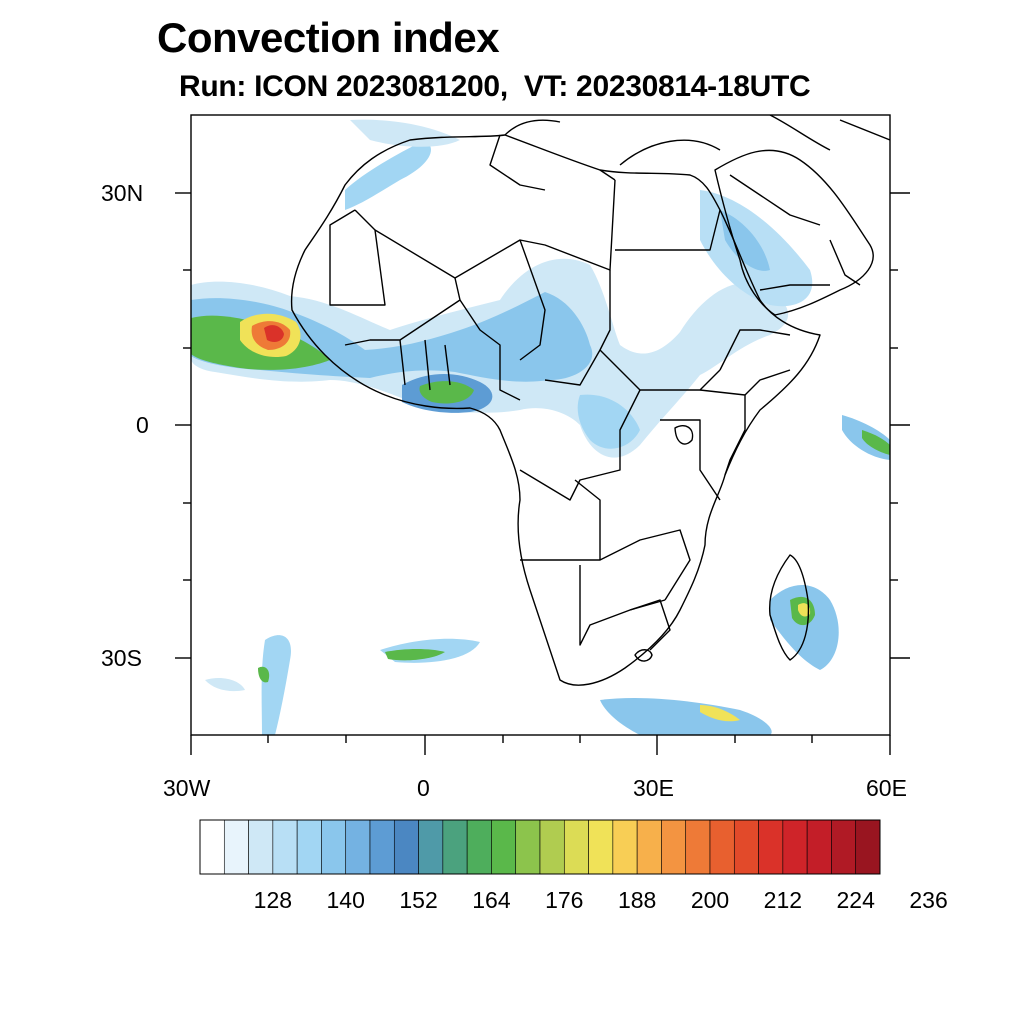  I want to click on field-east-core, so click(876, 442).